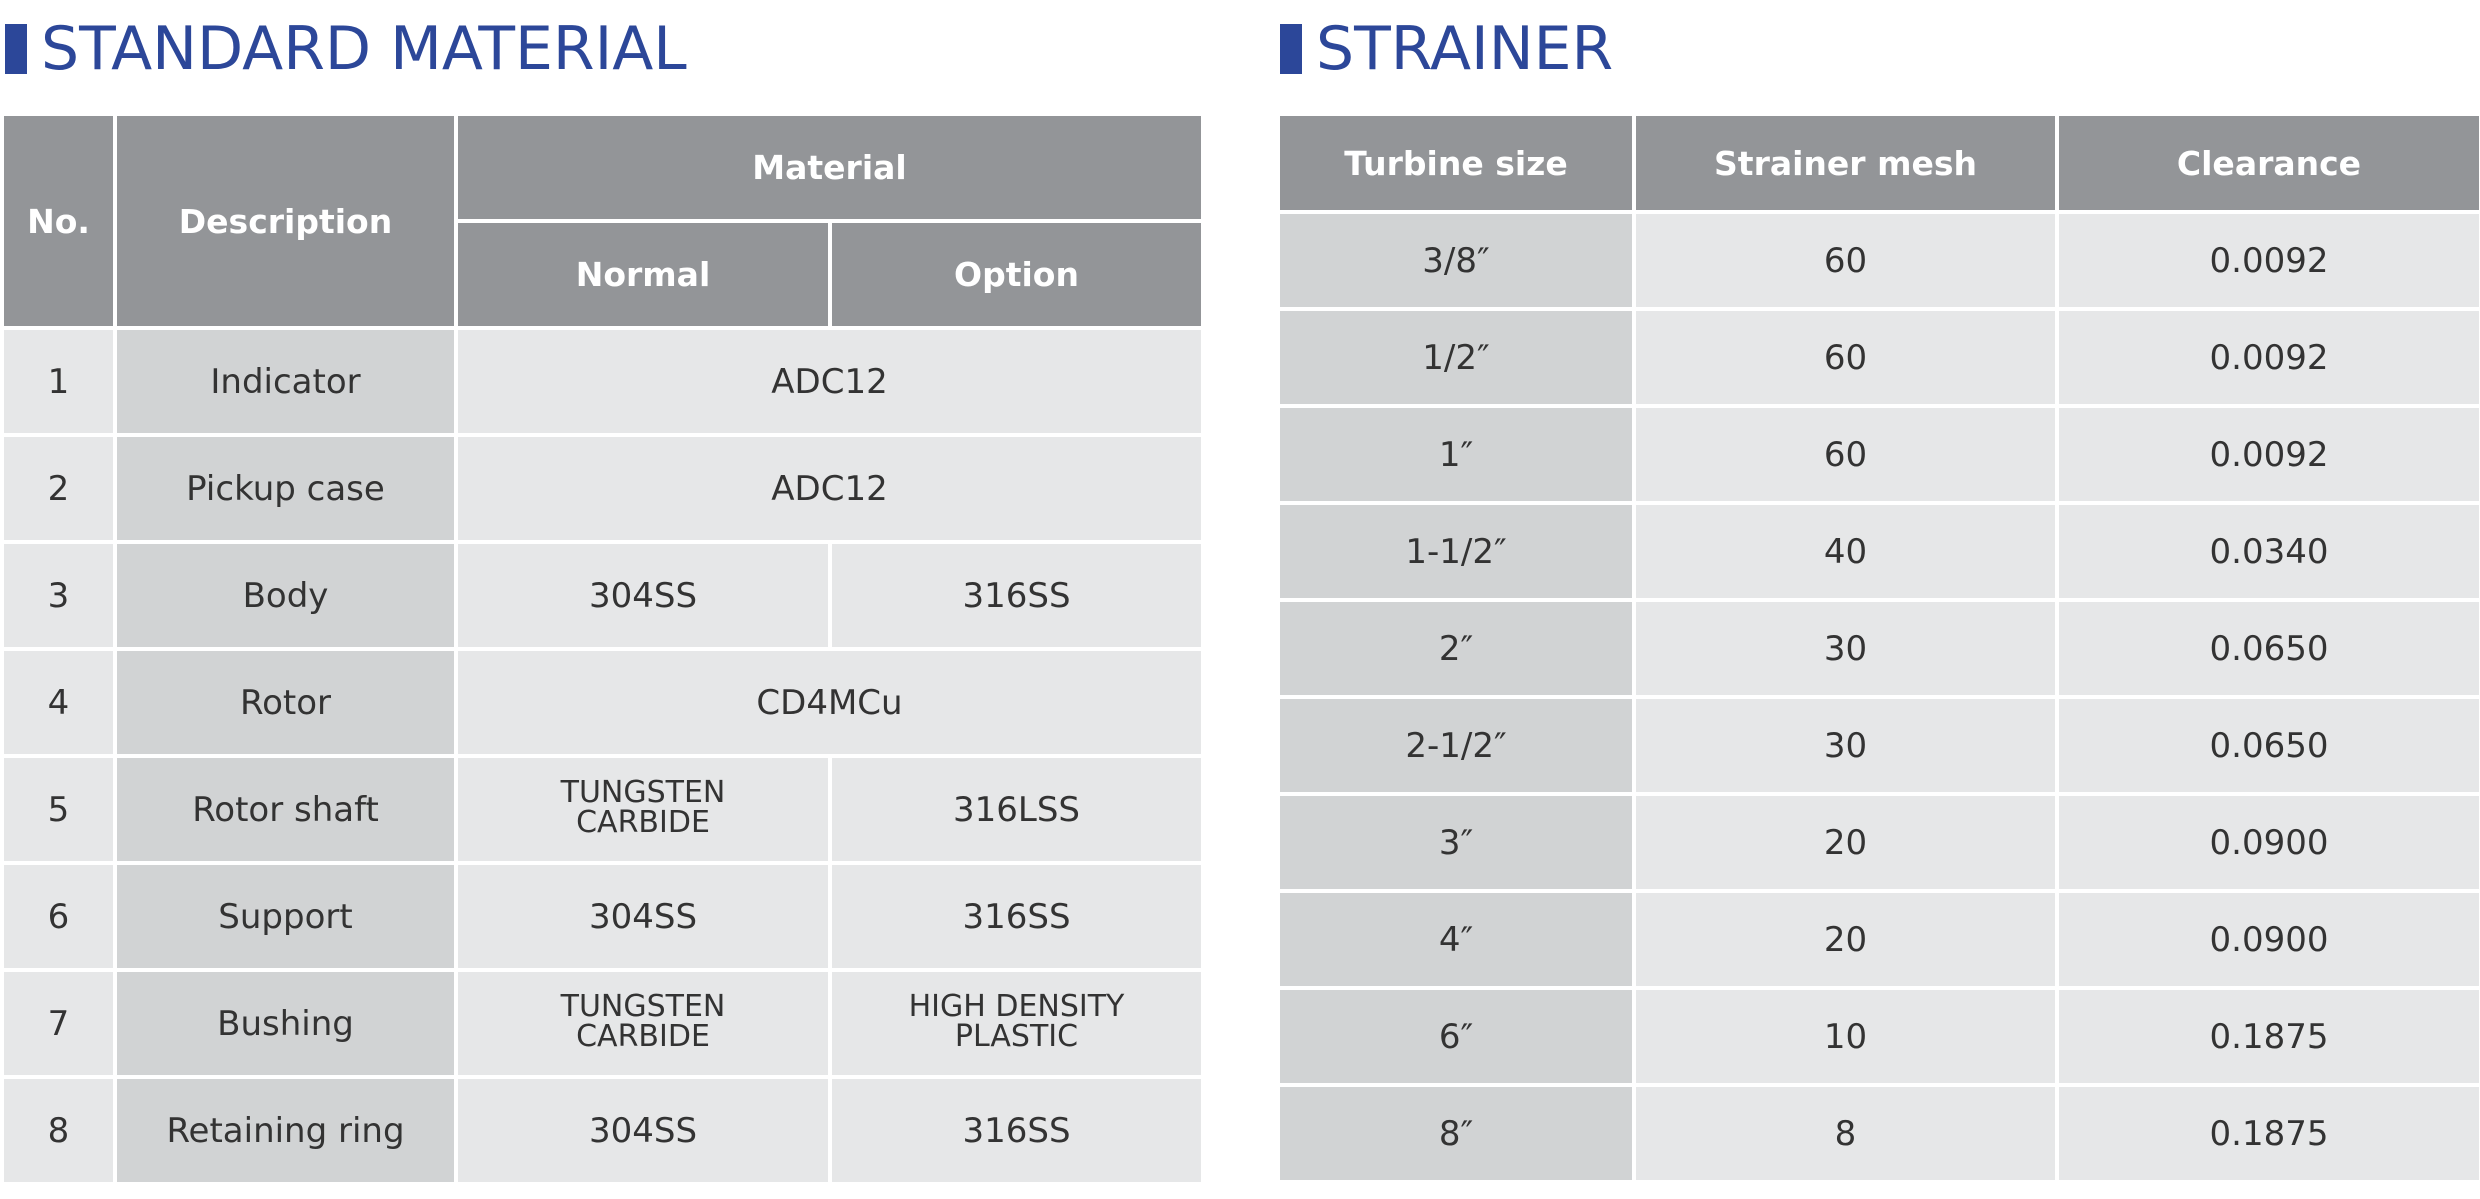  What do you see at coordinates (58, 221) in the screenshot?
I see `header-cell: No.` at bounding box center [58, 221].